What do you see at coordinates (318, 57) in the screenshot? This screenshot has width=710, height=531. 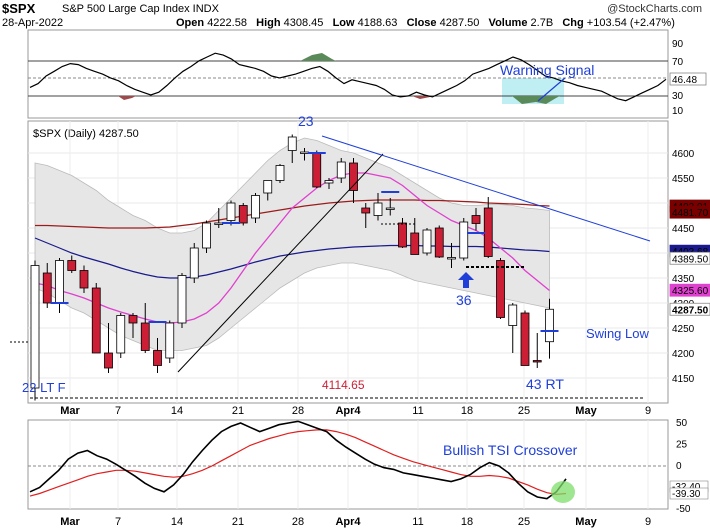 I see `rsi-overbought-fill` at bounding box center [318, 57].